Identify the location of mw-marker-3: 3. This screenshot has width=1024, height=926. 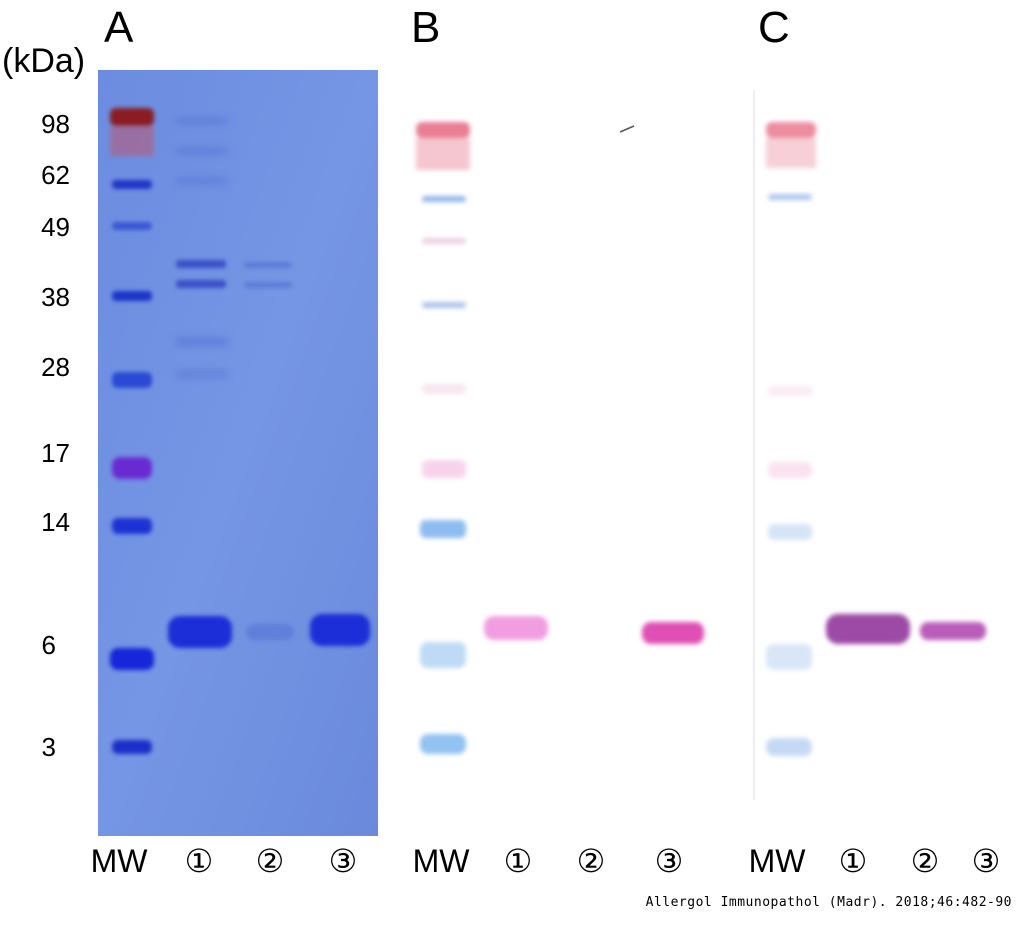
(48, 747).